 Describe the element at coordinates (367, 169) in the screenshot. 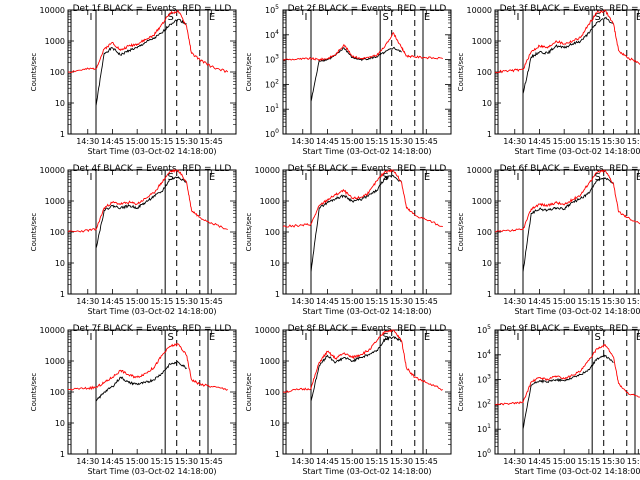

I see `panel-title: Det 5f BLACK = Events, RED = LLD` at that location.